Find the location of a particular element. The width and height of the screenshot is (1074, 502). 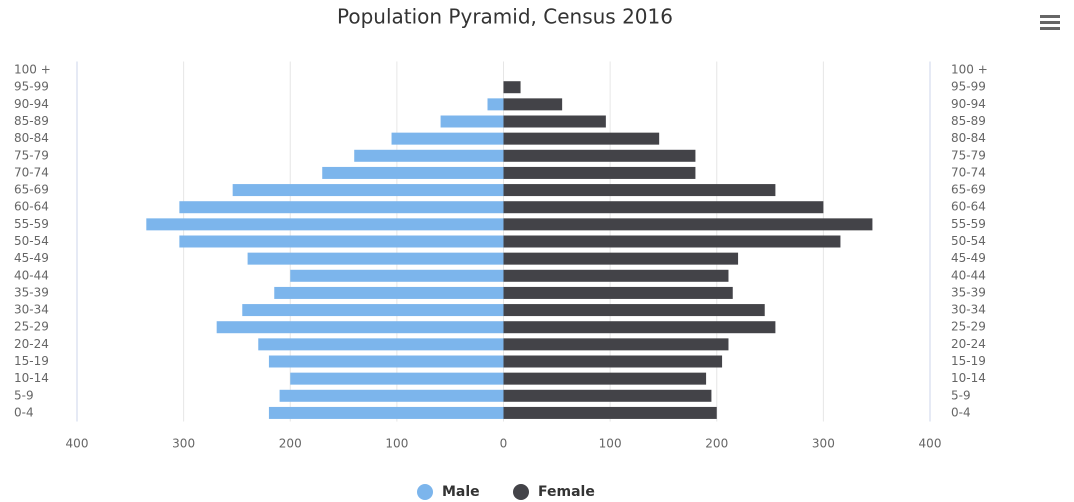

menu-button is located at coordinates (1050, 22).